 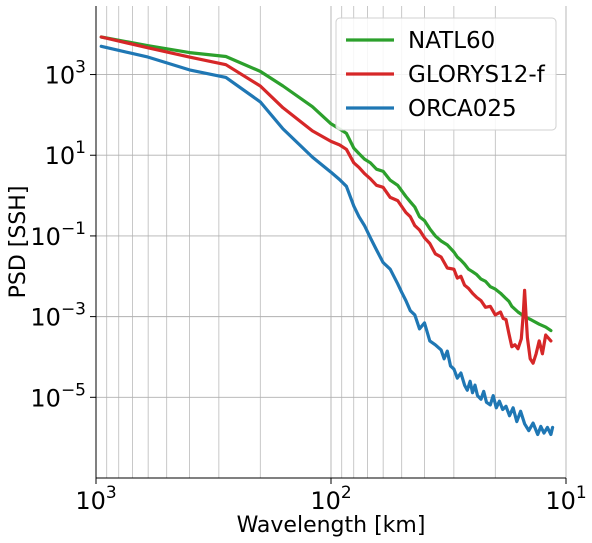 I want to click on y-tick-label-exponent: −3, so click(x=73, y=310).